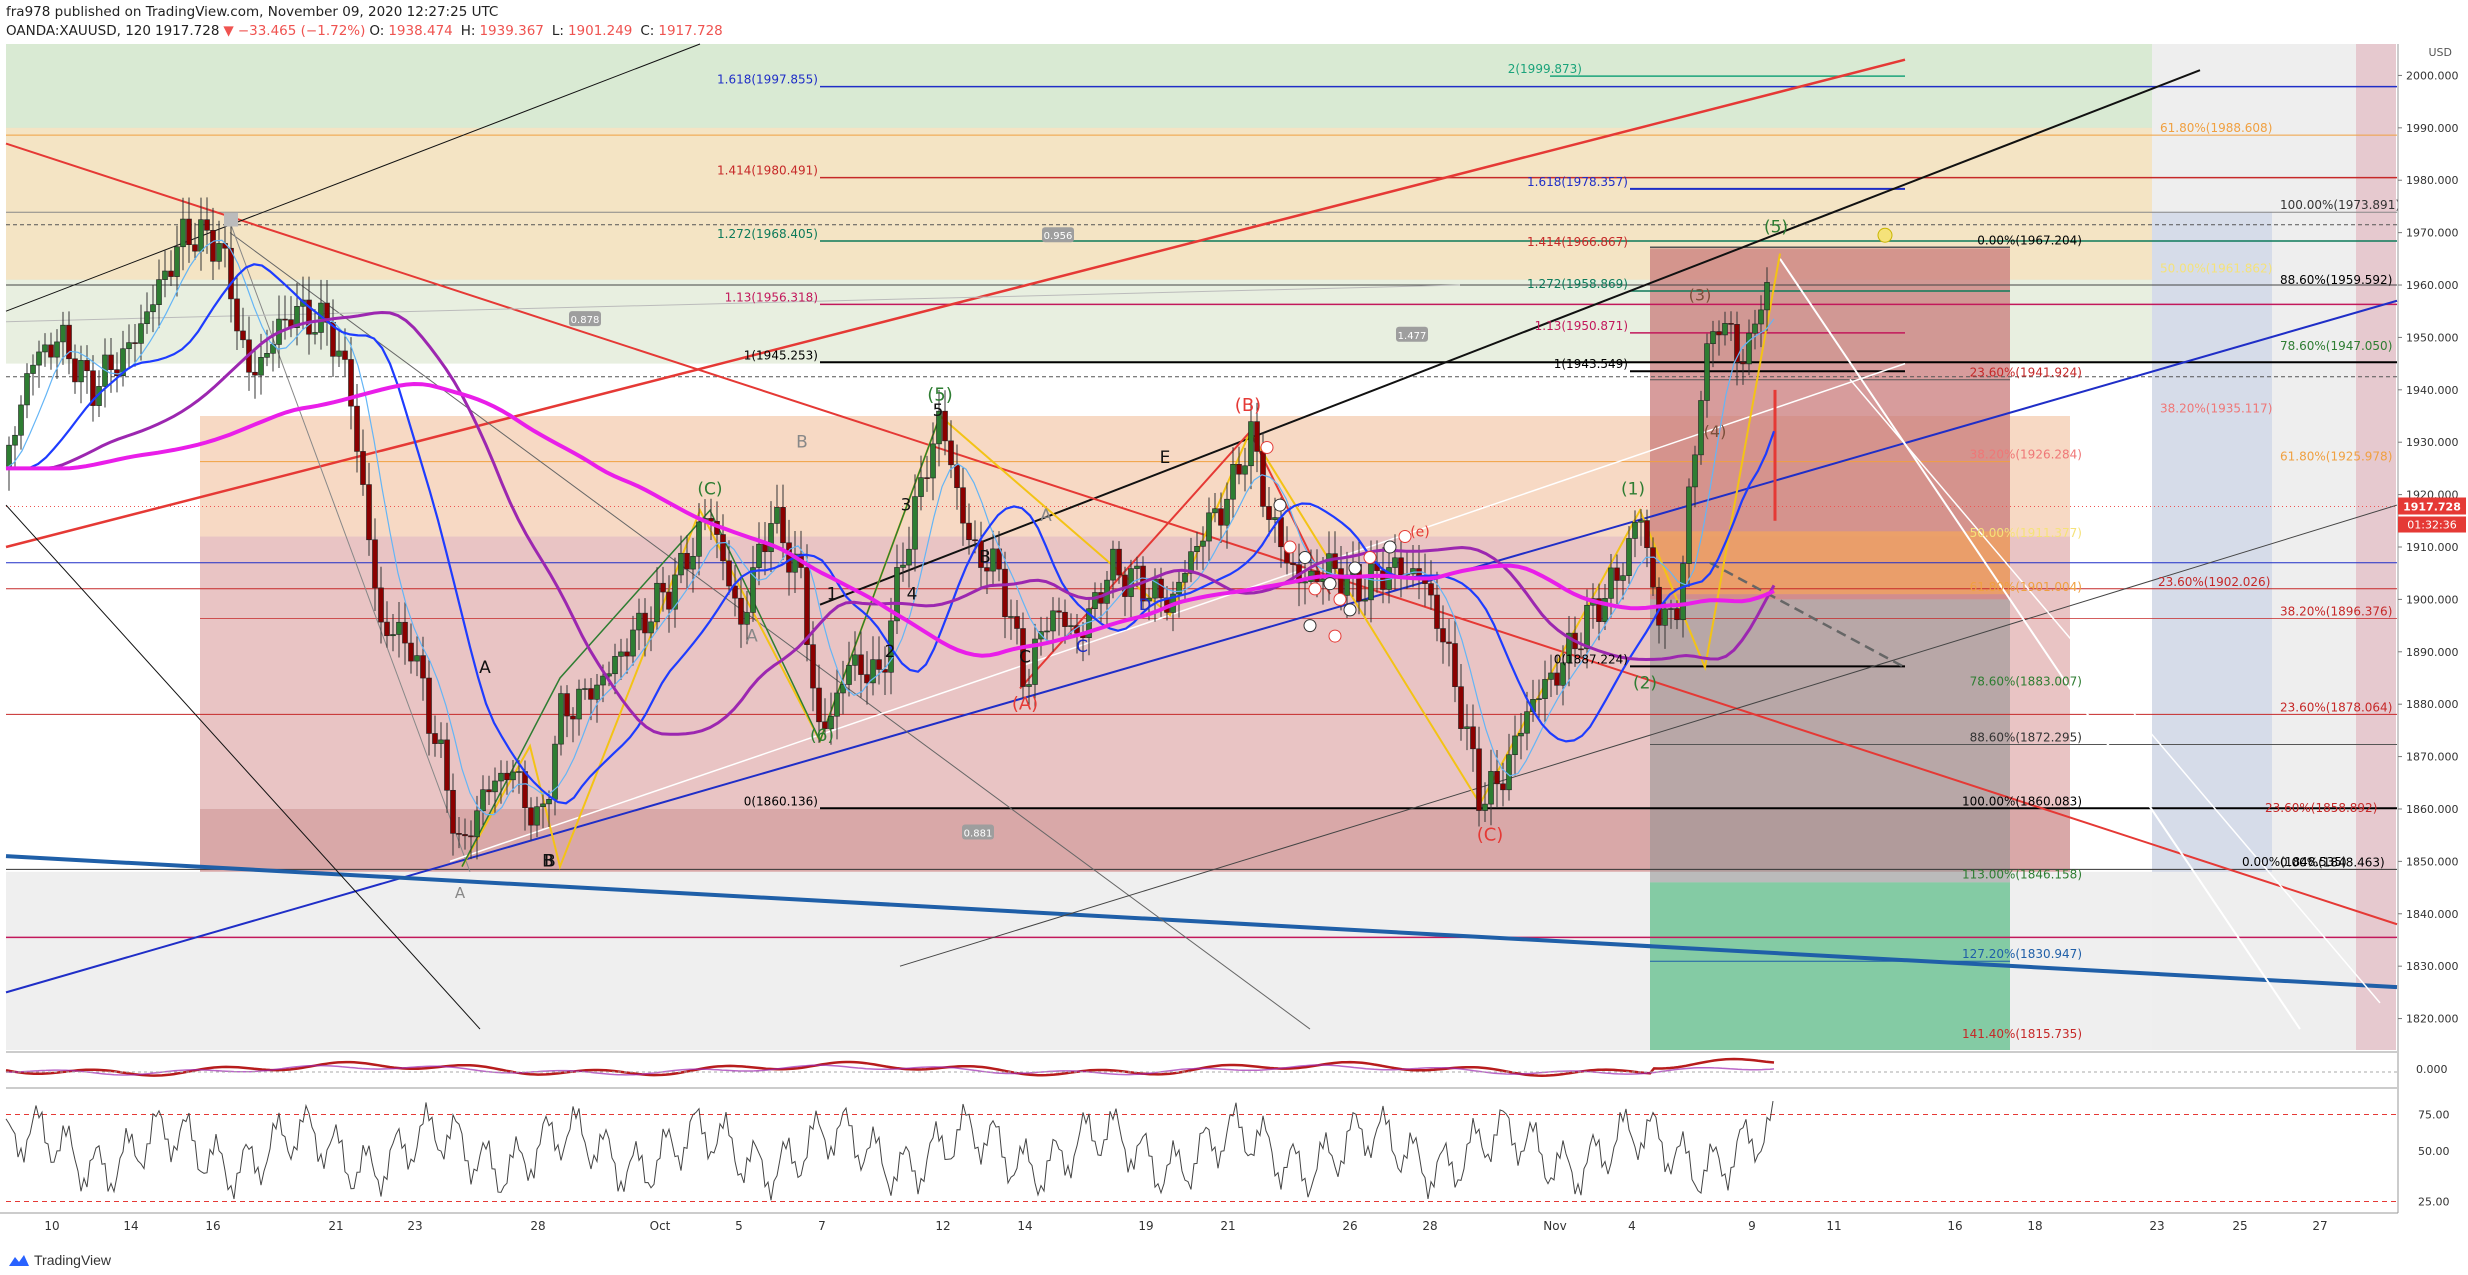 Image resolution: width=2468 pixels, height=1275 pixels. I want to click on fib-level-label: 141.40%(1815.735), so click(2022, 1034).